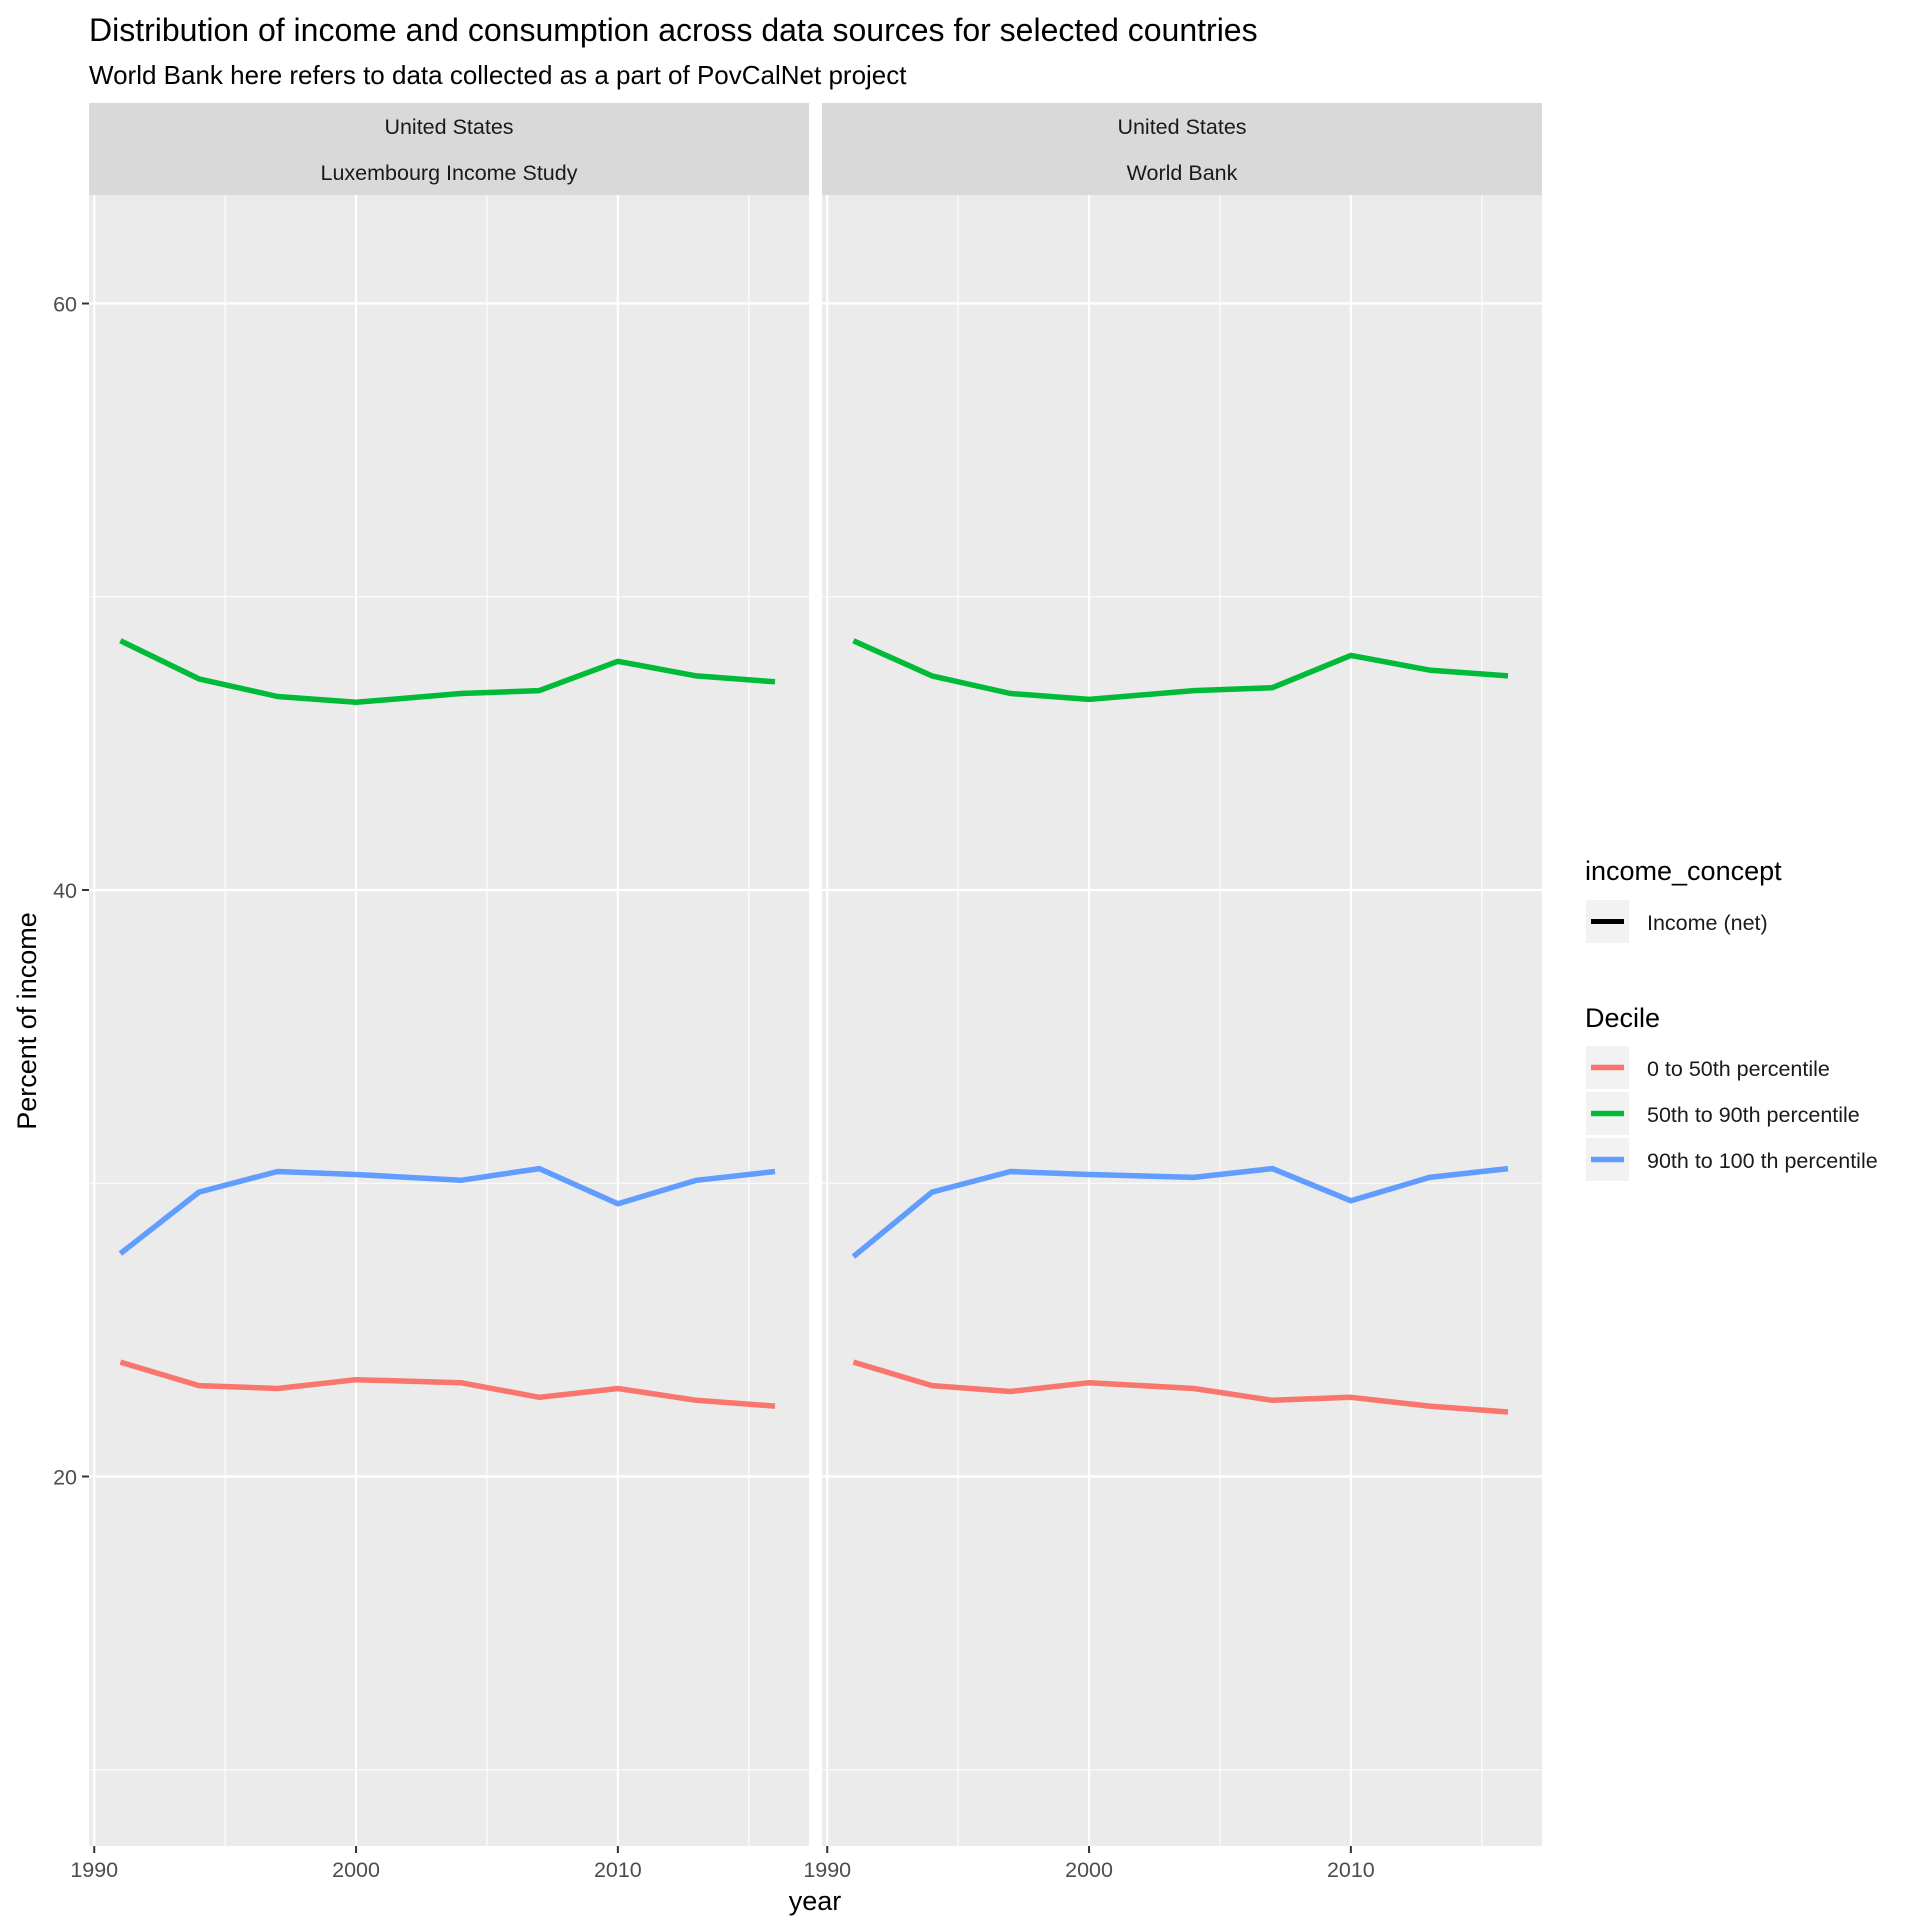 The height and width of the screenshot is (1920, 1920). What do you see at coordinates (1182, 173) in the screenshot?
I see `facet-strip-source: World Bank` at bounding box center [1182, 173].